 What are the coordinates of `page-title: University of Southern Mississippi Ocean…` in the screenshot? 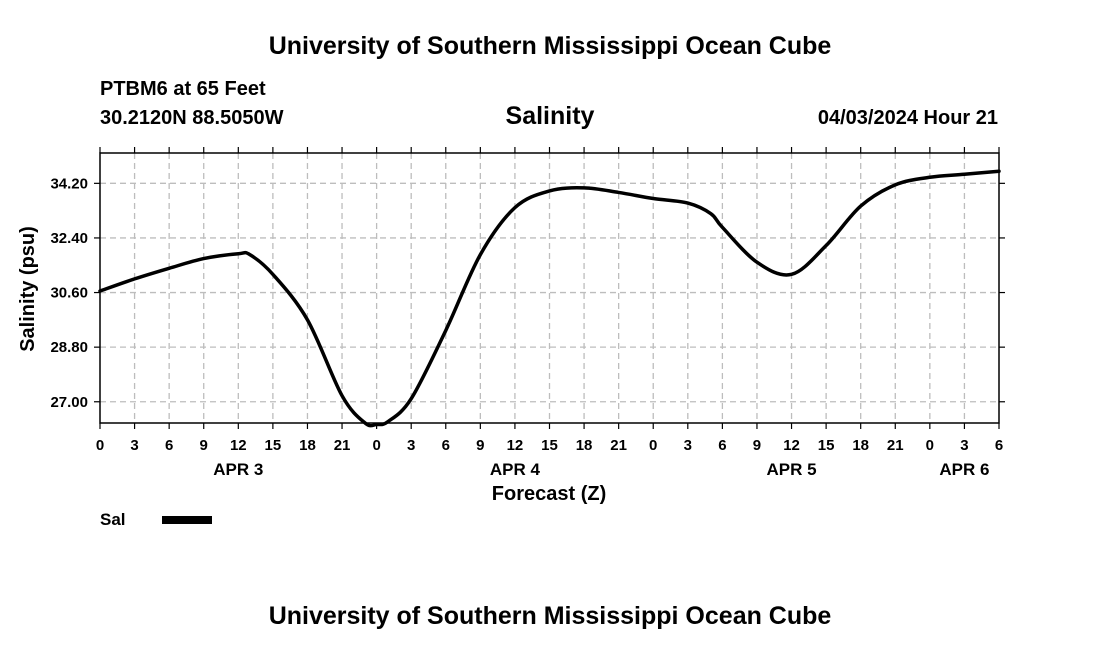 It's located at (550, 46).